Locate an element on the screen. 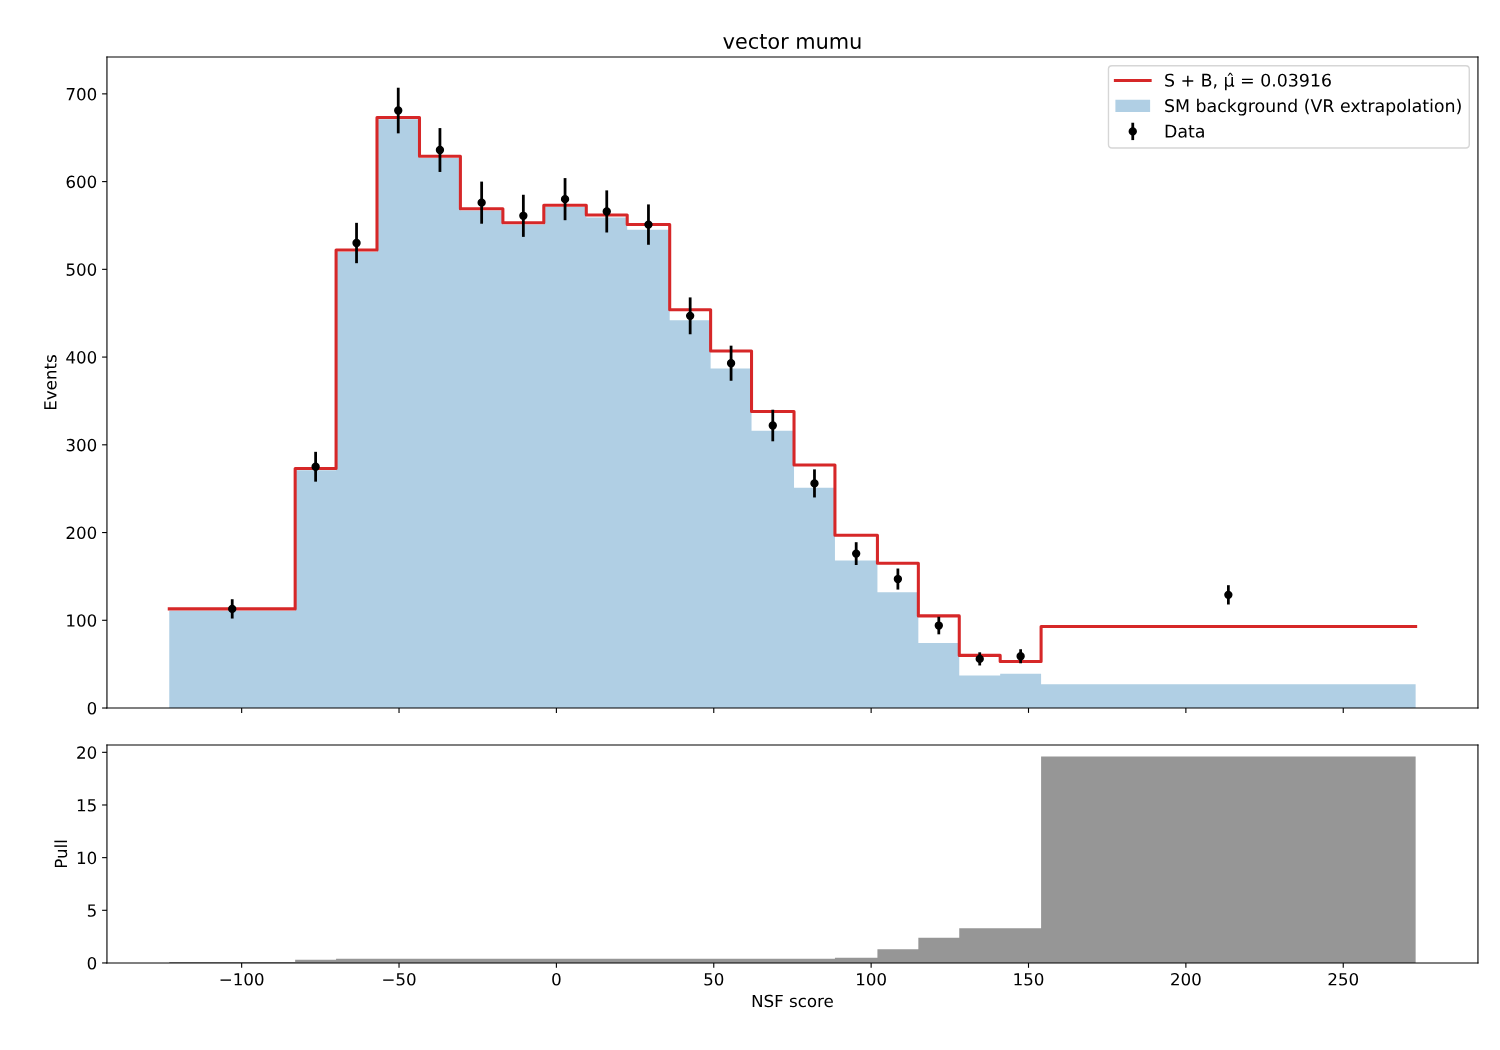  y-tick-label: 200 is located at coordinates (81, 533).